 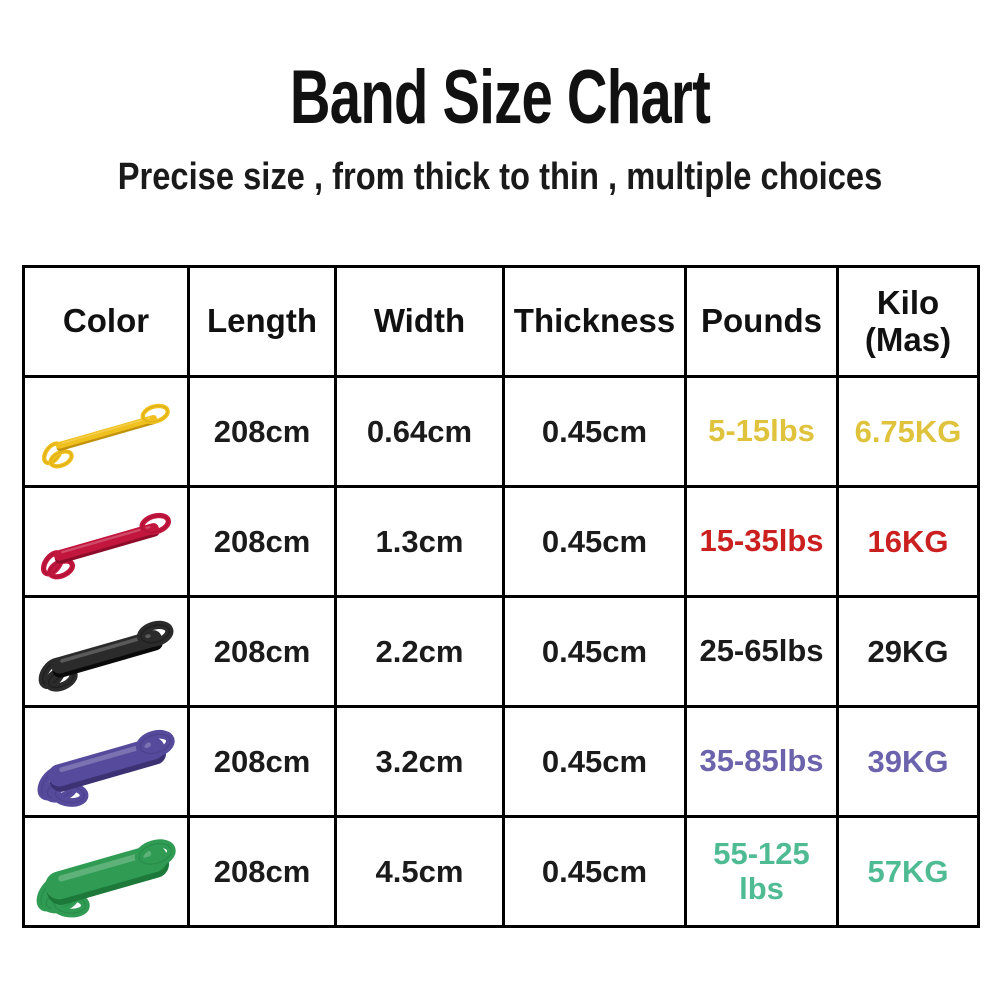 What do you see at coordinates (262, 321) in the screenshot?
I see `column-header-length: Length` at bounding box center [262, 321].